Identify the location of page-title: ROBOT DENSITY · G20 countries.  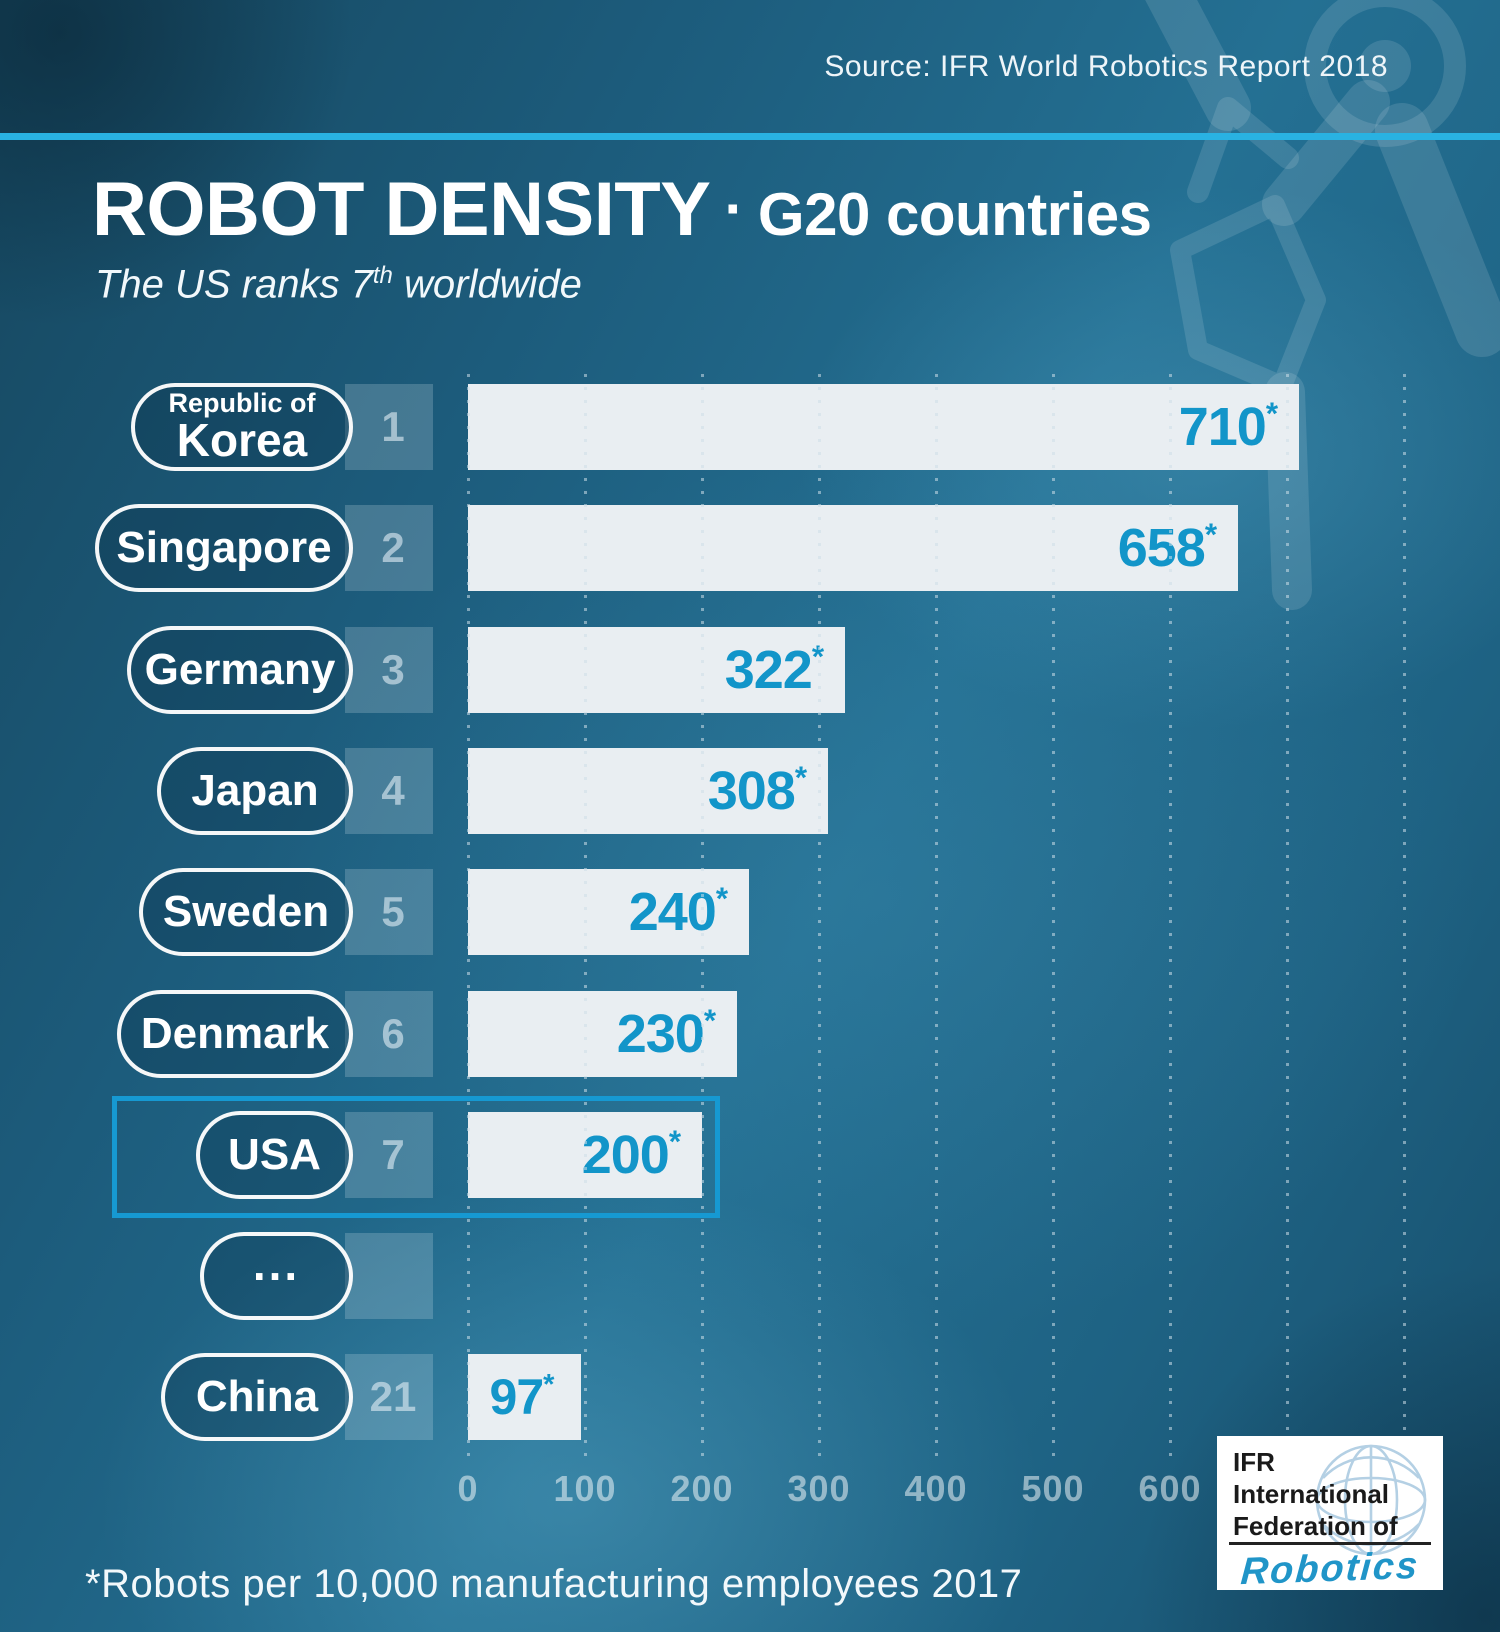
(622, 209).